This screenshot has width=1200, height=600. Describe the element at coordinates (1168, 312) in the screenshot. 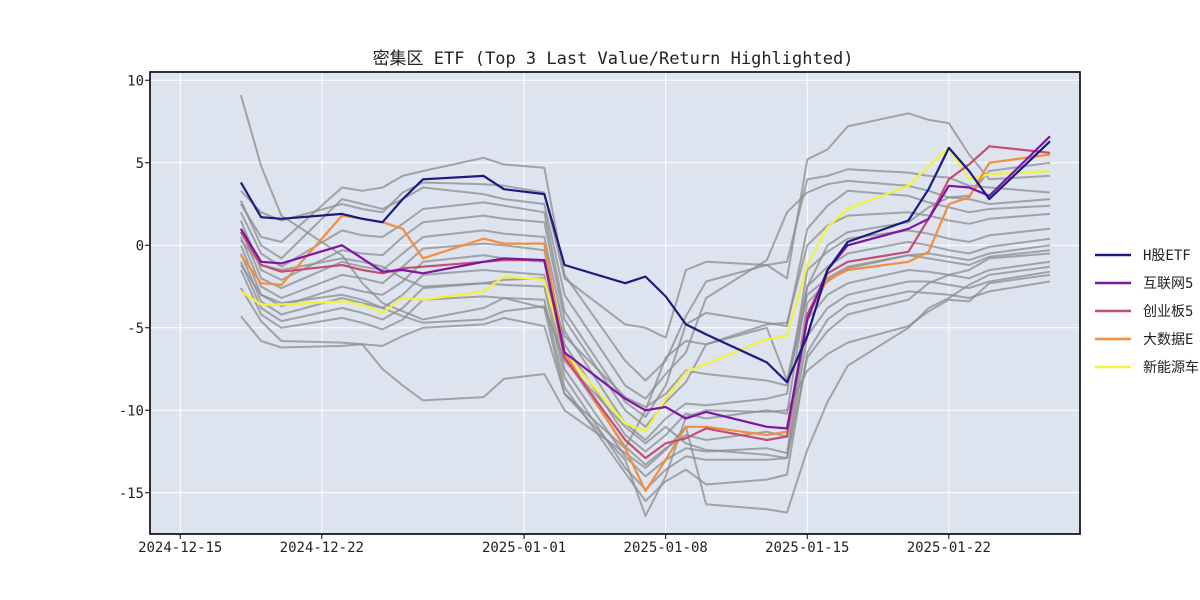

I see `legend-label: 创业板5` at that location.